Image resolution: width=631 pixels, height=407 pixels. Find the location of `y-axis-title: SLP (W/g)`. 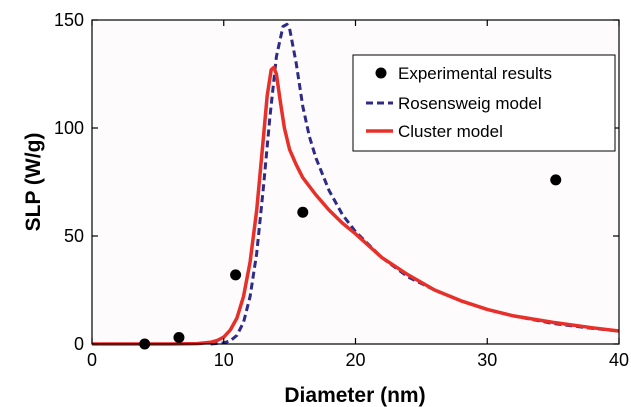

y-axis-title: SLP (W/g) is located at coordinates (33, 182).